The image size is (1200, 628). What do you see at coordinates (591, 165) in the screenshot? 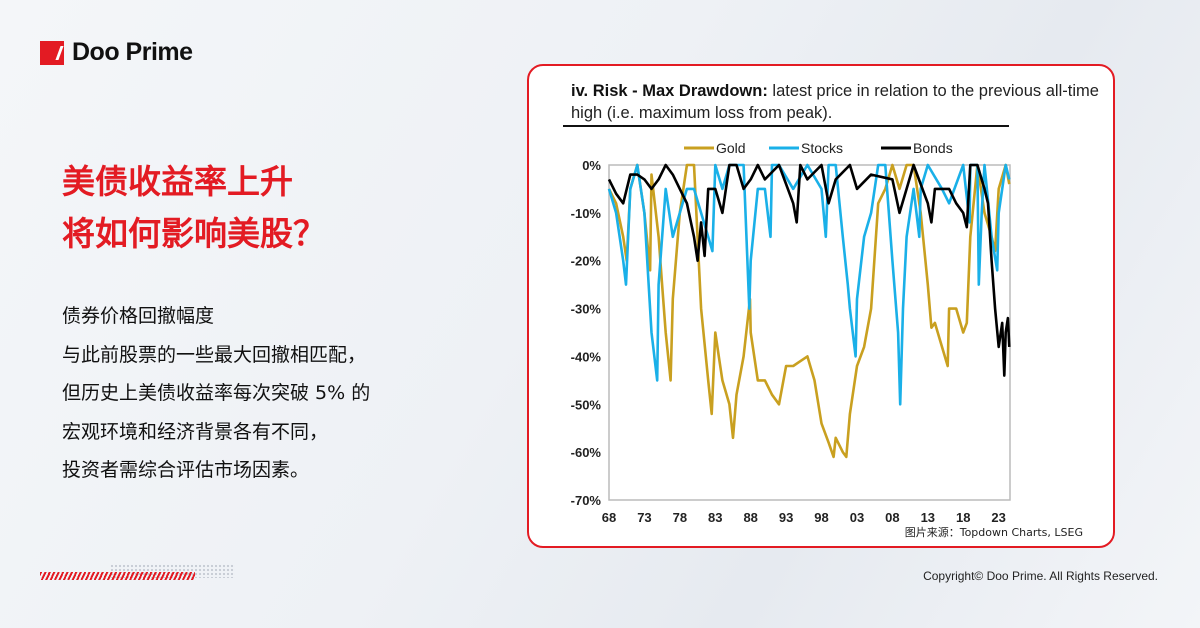
I see `y-tick-label: 0%` at bounding box center [591, 165].